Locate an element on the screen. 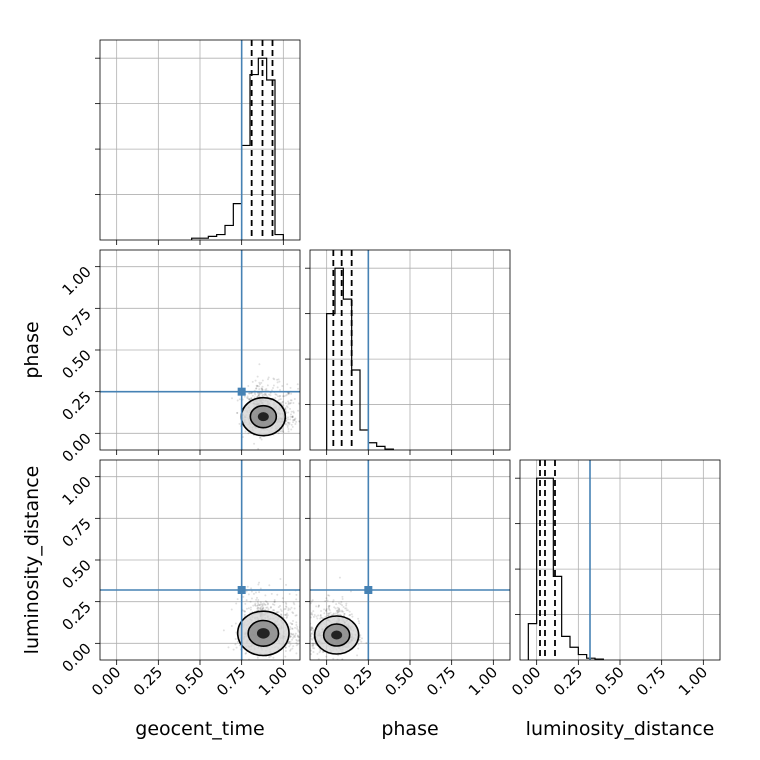 This screenshot has width=760, height=760. hist-luminosity_distance-xtick-label: 1.00 is located at coordinates (693, 681).